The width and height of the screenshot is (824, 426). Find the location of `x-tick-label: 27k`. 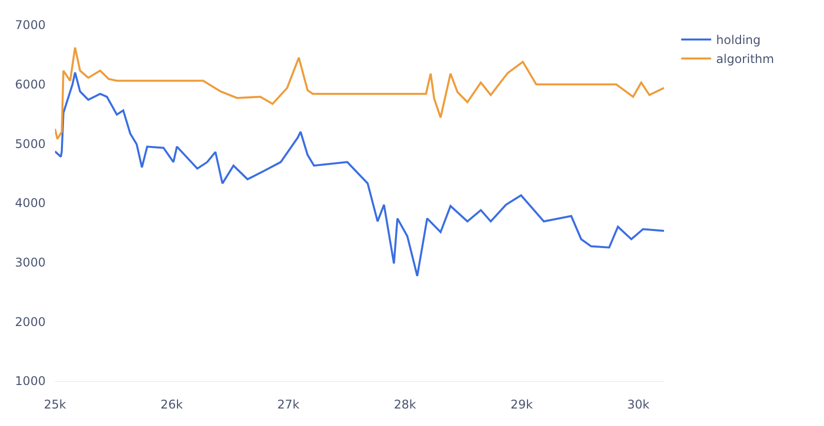

x-tick-label: 27k is located at coordinates (288, 404).